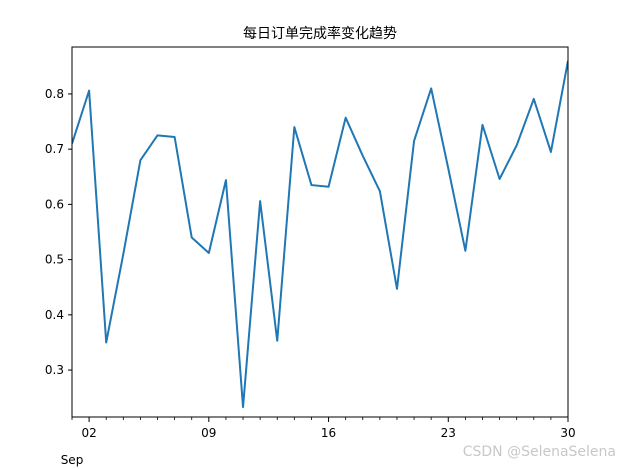  I want to click on x-tick-label: 23, so click(448, 433).